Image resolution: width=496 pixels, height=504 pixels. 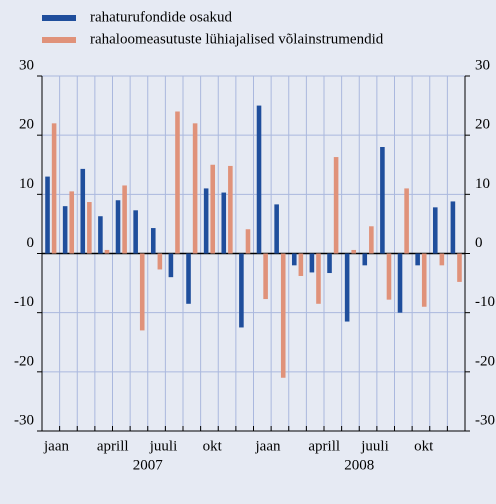 What do you see at coordinates (31, 243) in the screenshot?
I see `y-tick-label: 0` at bounding box center [31, 243].